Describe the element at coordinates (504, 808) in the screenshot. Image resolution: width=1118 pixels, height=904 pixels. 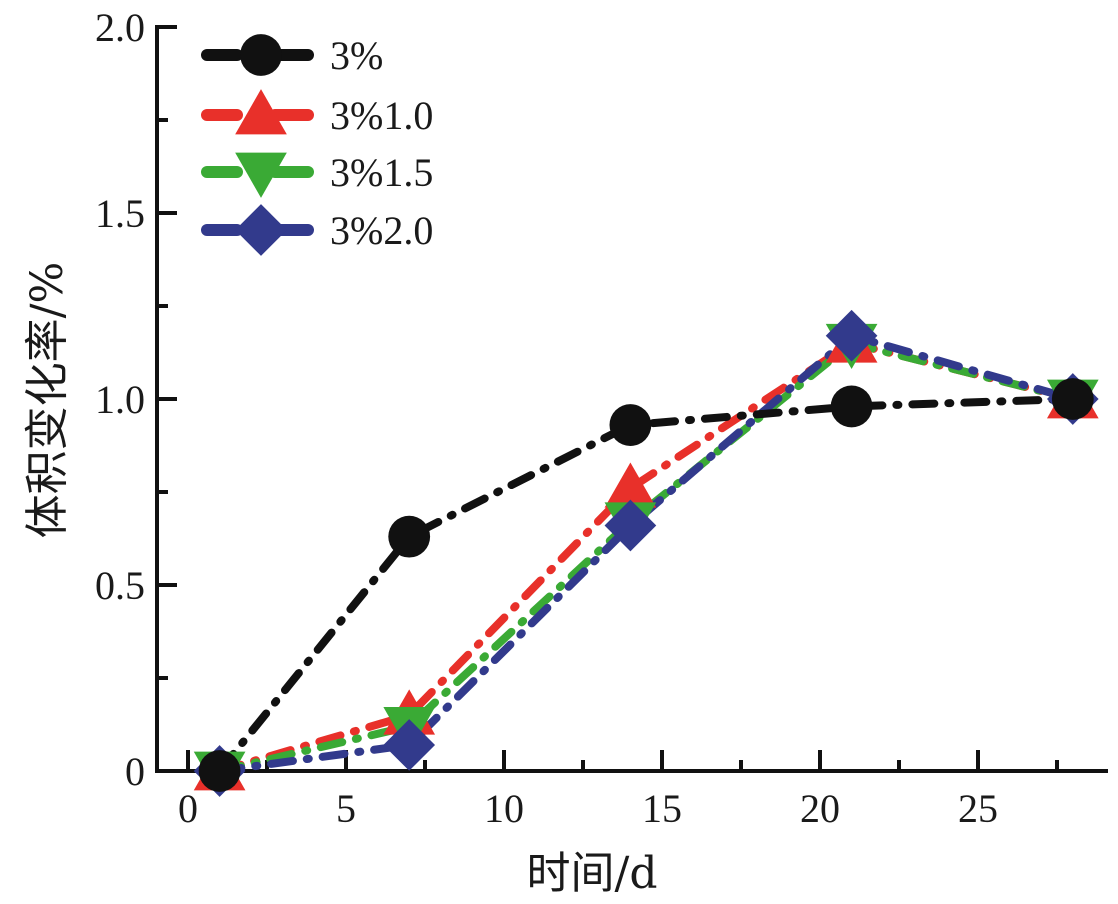
I see `x-tick-label: 10` at that location.